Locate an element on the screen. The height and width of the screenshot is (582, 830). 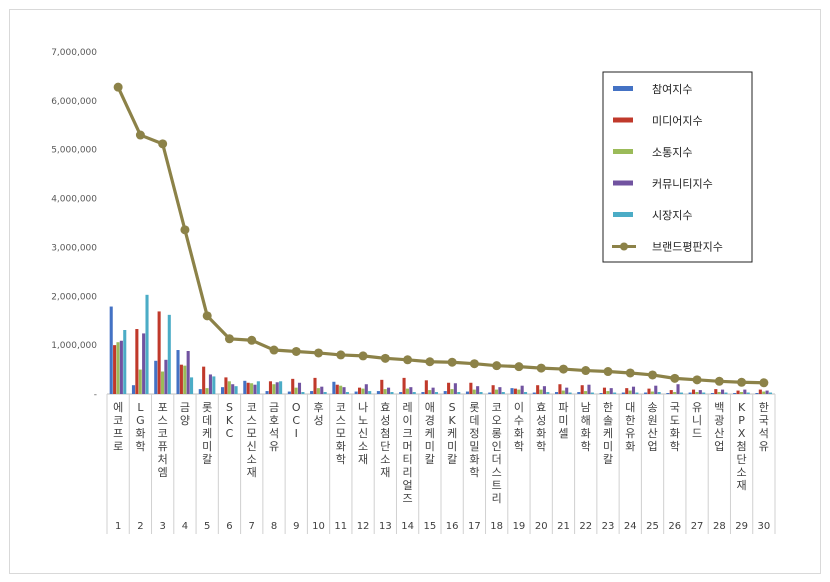
y-tick-label: 4,000,000 is located at coordinates (74, 200).